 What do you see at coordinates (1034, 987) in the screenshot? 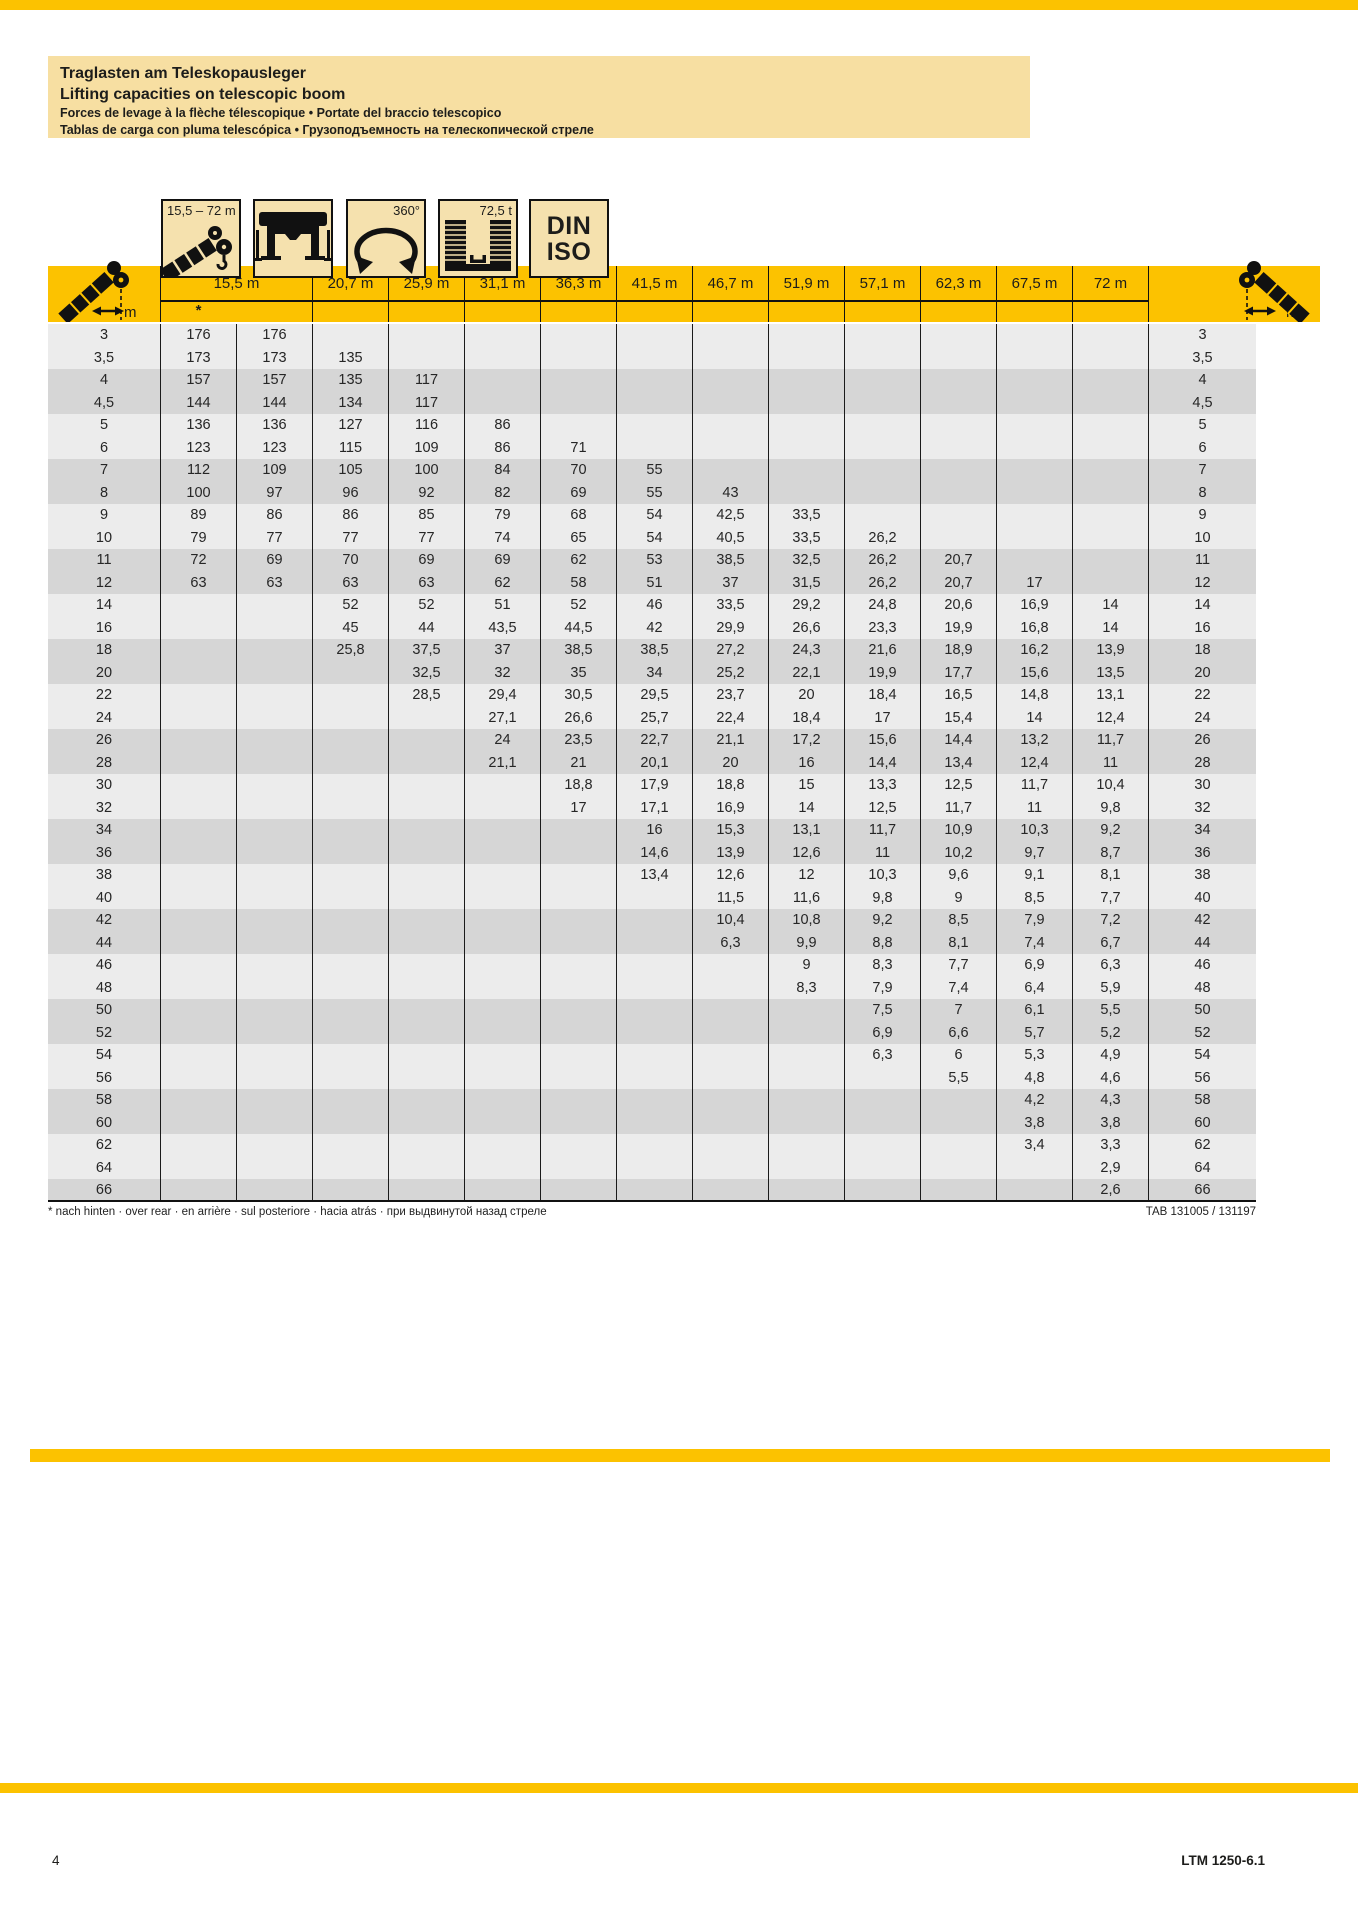
I see `capacity-value: 6,4` at bounding box center [1034, 987].